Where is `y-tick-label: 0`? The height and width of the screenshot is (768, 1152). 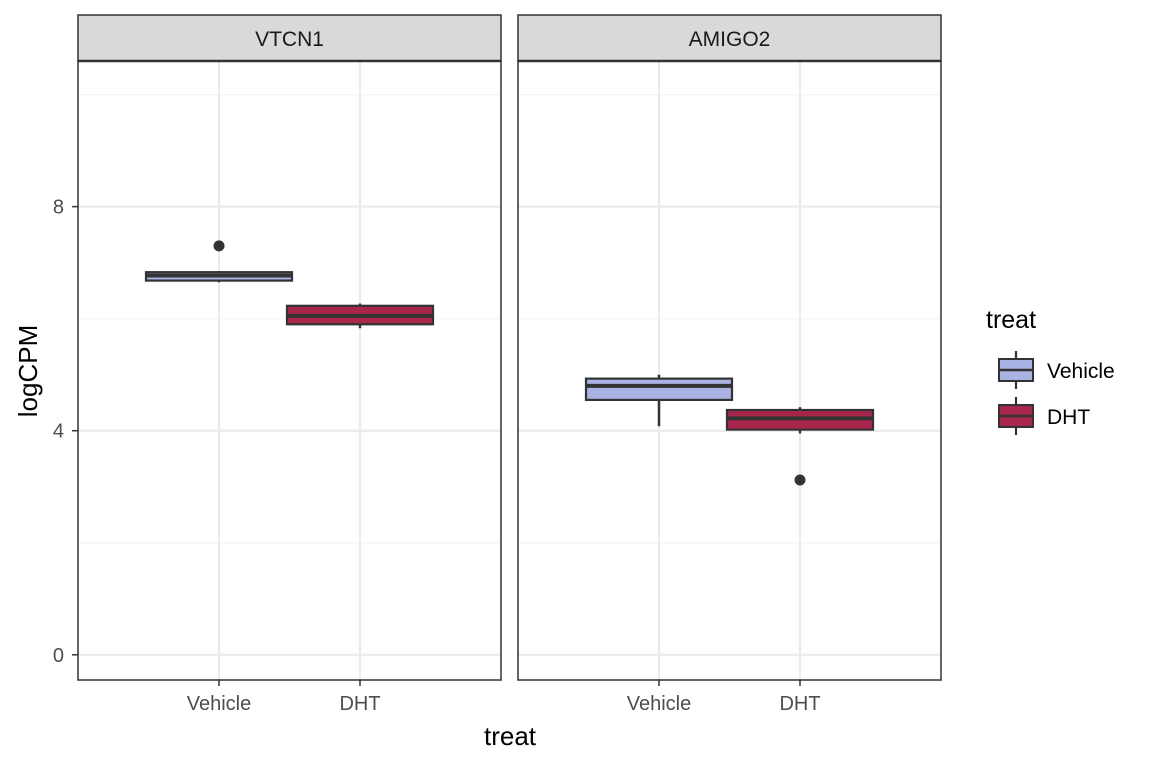
y-tick-label: 0 is located at coordinates (58, 656).